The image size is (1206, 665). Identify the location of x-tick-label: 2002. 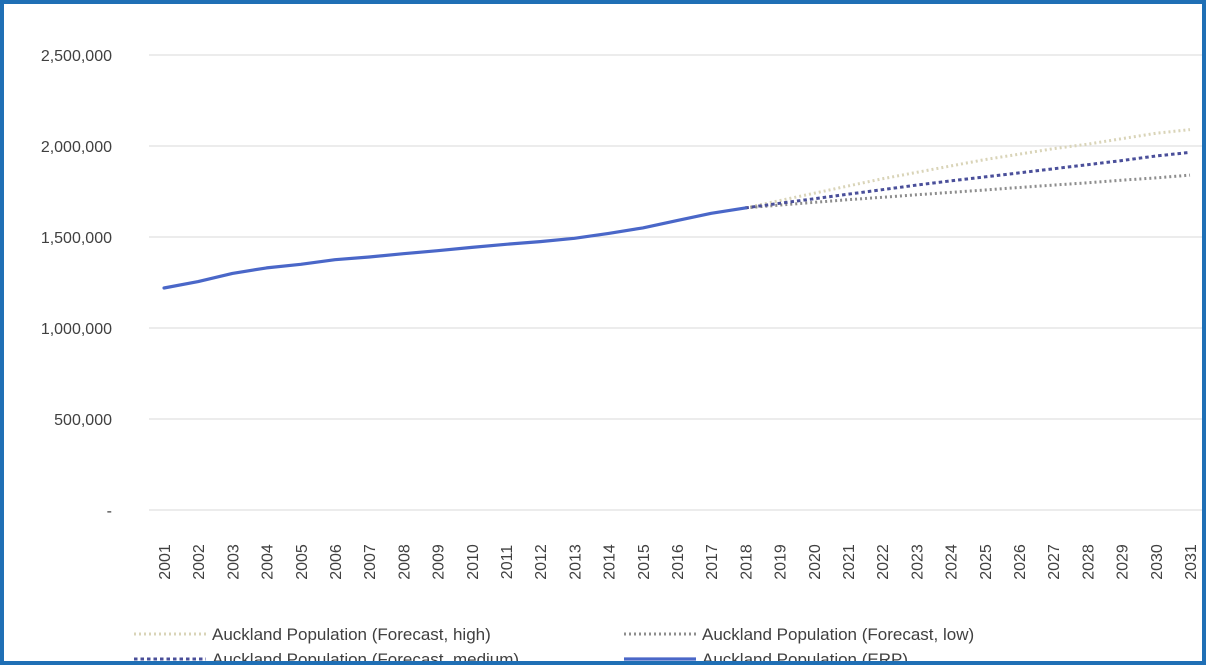
(199, 562).